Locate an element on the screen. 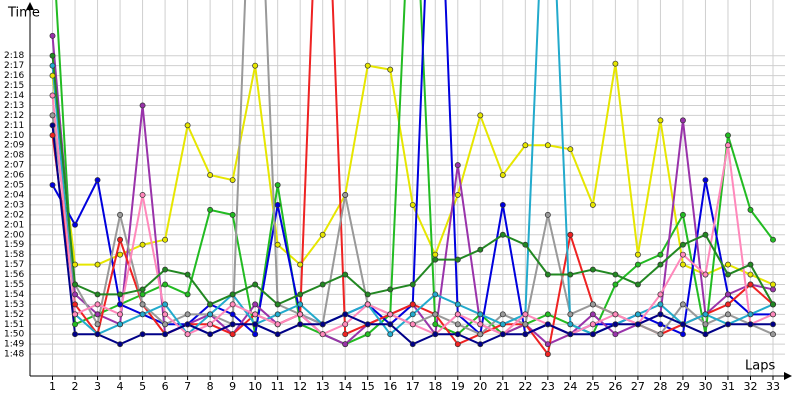 The image size is (800, 400). y-tick-label: 2:09 is located at coordinates (14, 146).